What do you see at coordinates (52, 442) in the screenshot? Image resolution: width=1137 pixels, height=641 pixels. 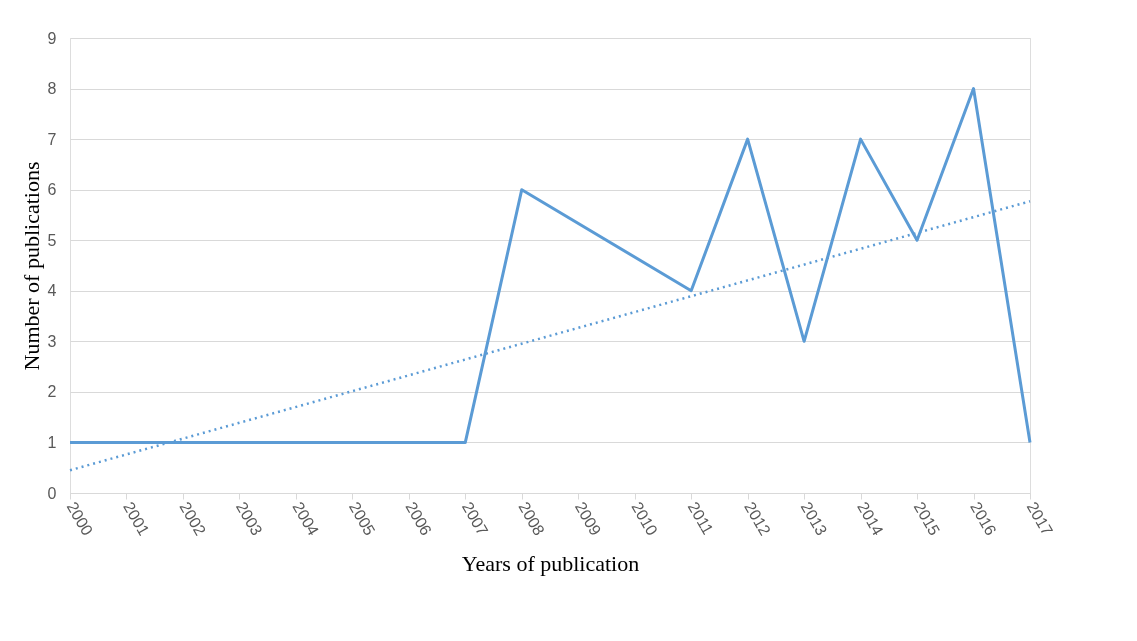 I see `y-tick-label: 1` at bounding box center [52, 442].